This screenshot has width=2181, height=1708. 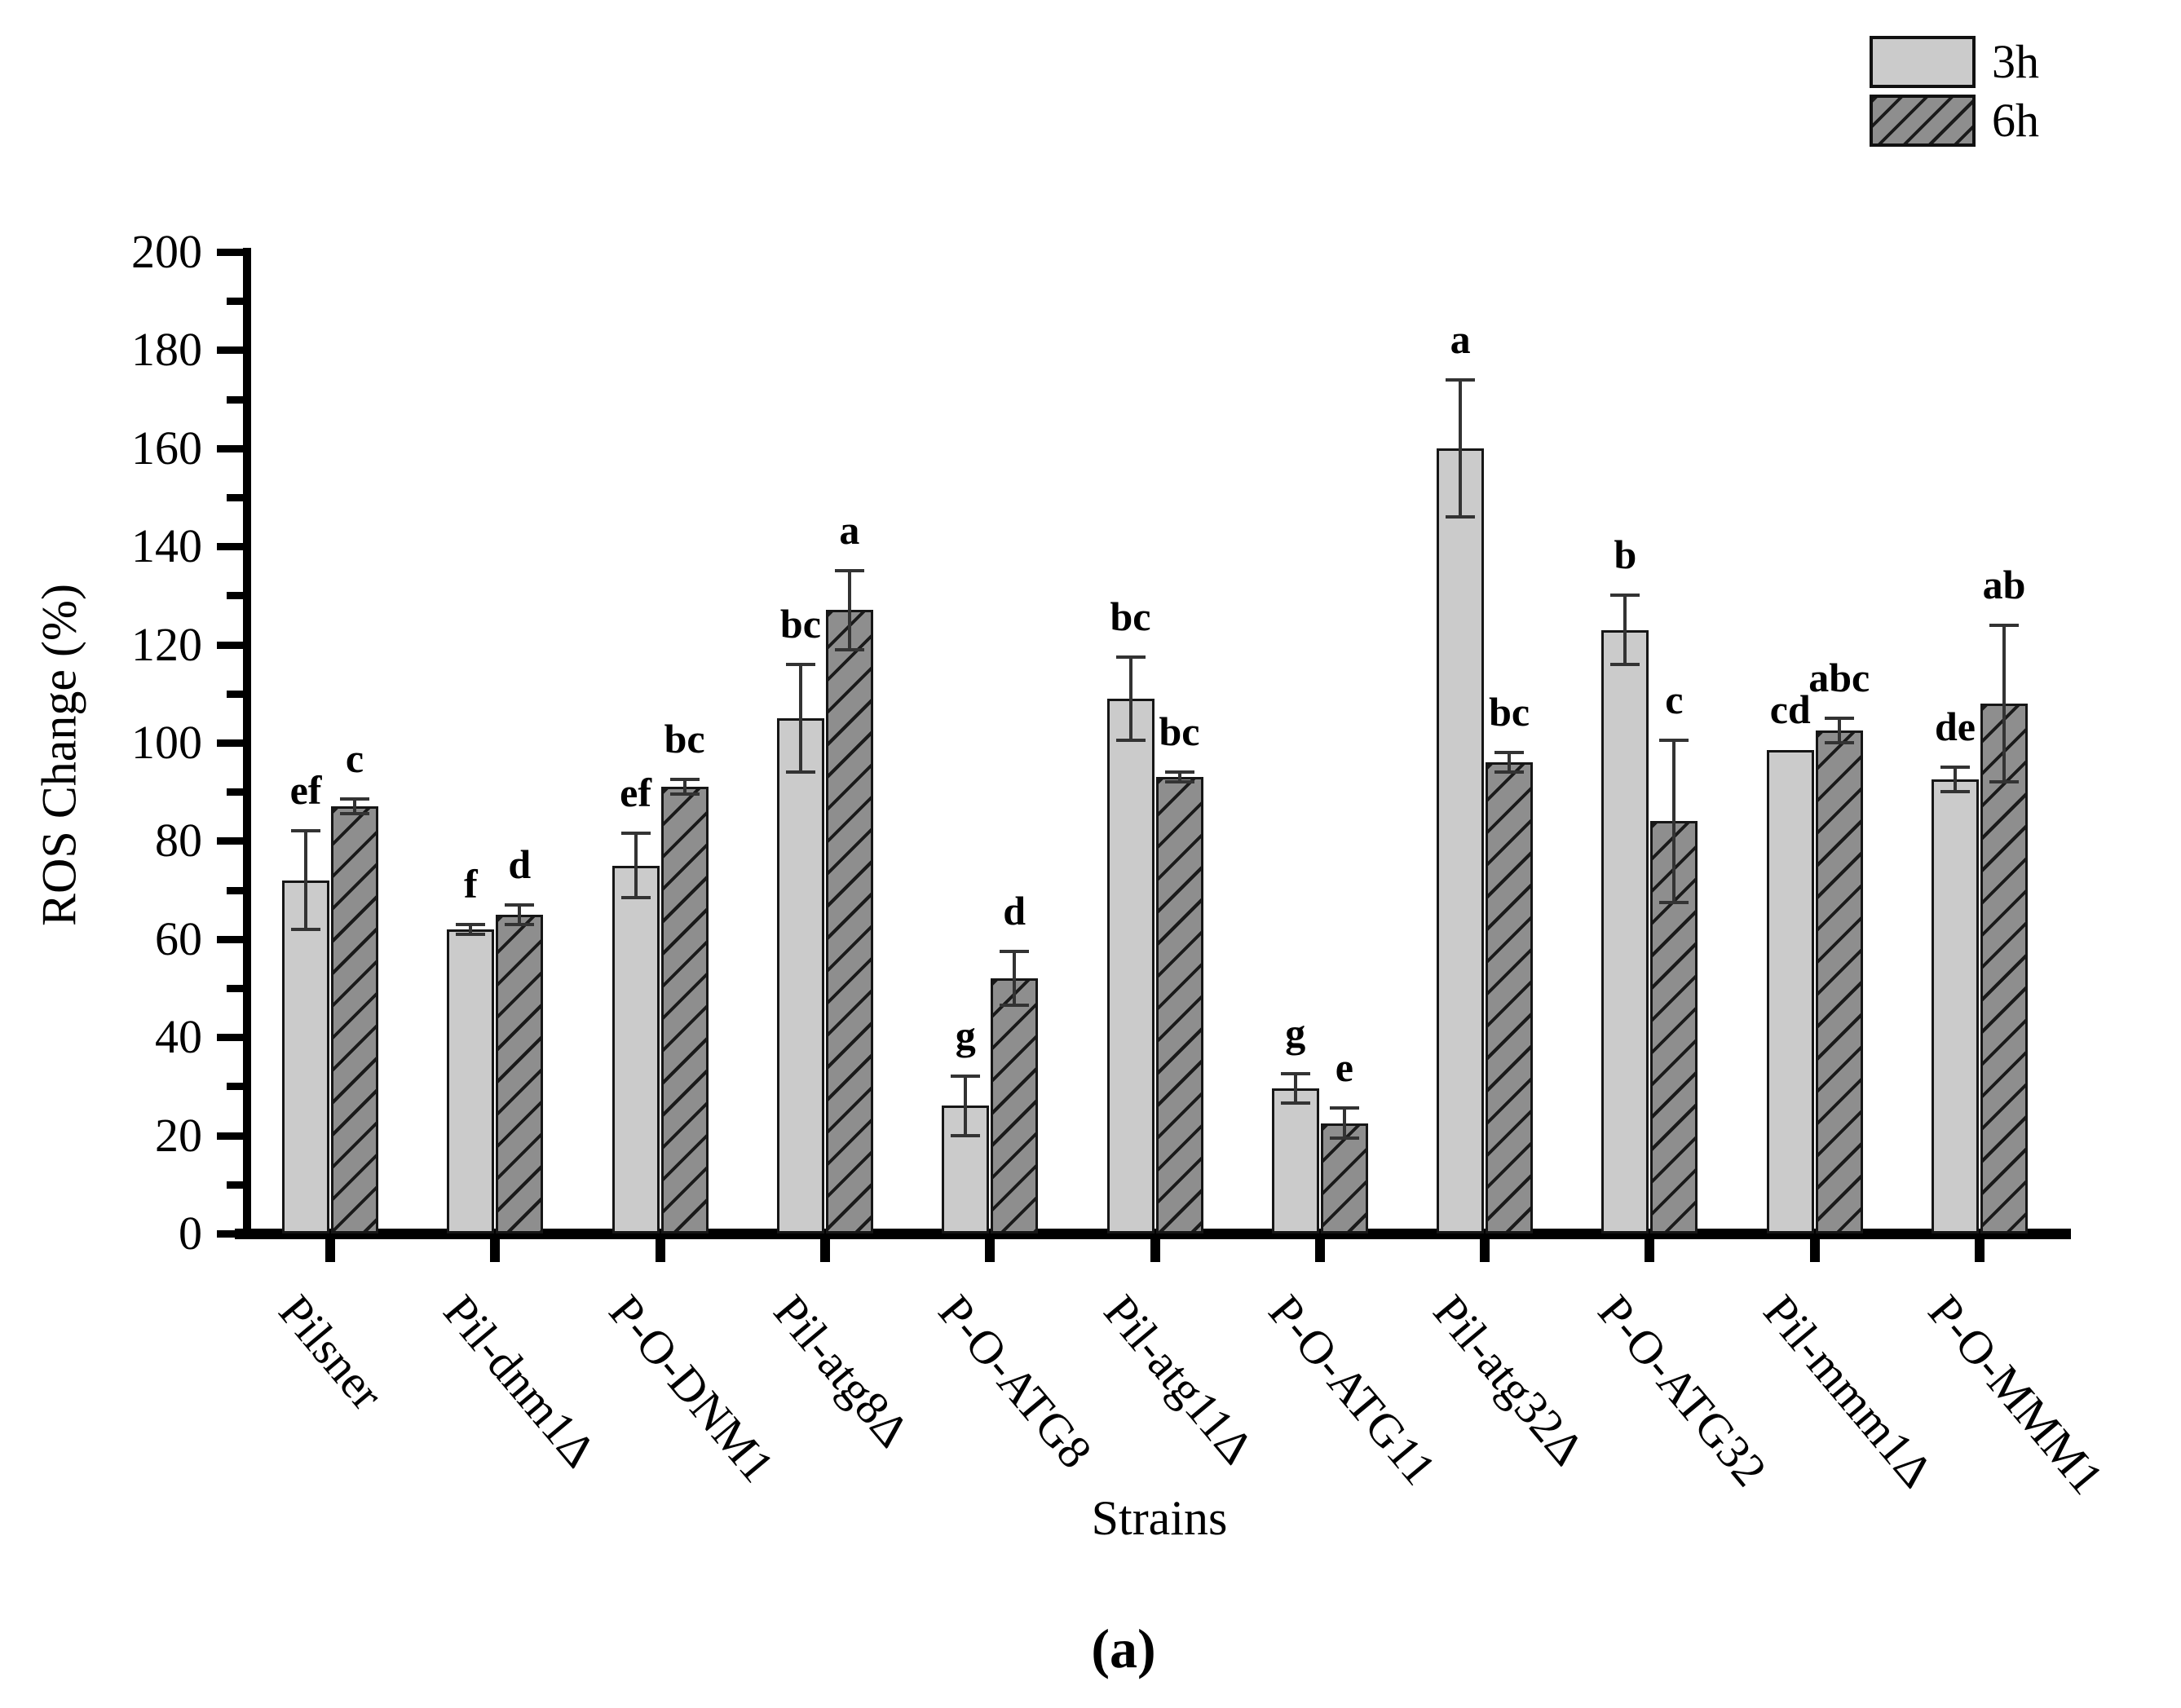 I want to click on x-category-label: Pil-dnm1Δ, so click(x=520, y=1381).